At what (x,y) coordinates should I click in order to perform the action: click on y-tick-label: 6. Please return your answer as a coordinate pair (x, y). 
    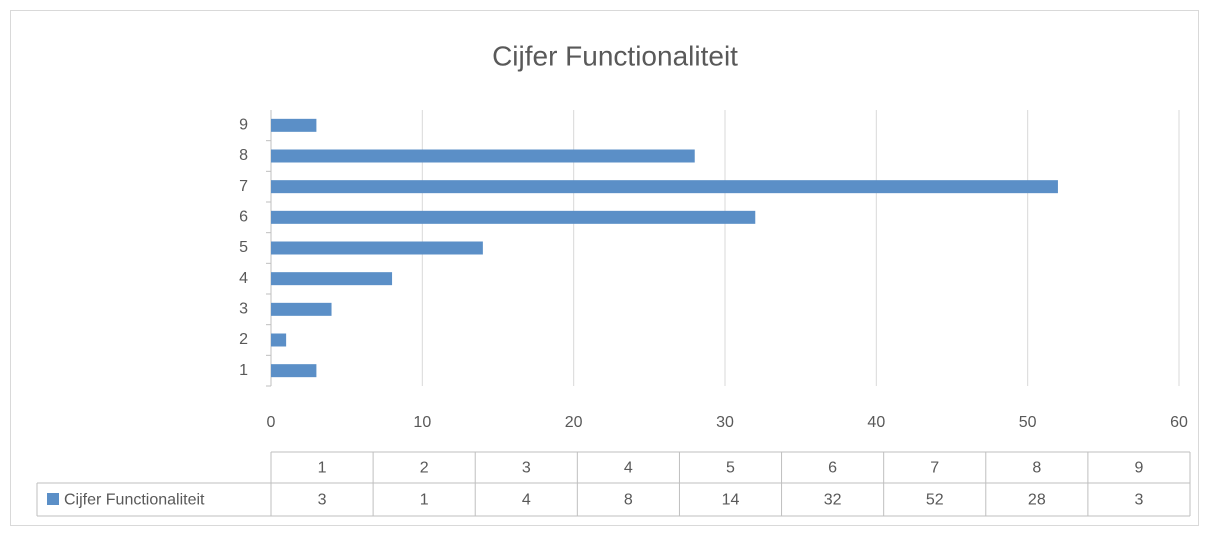
    Looking at the image, I should click on (243, 217).